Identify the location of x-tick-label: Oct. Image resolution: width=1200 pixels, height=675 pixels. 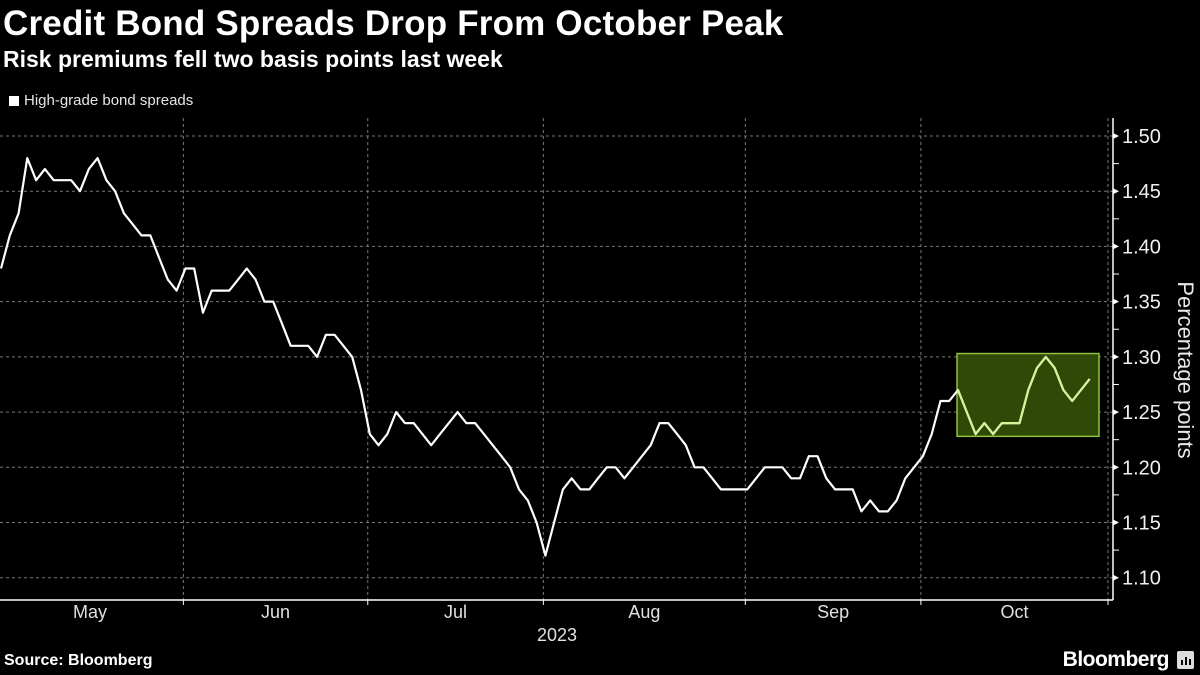
(1014, 612).